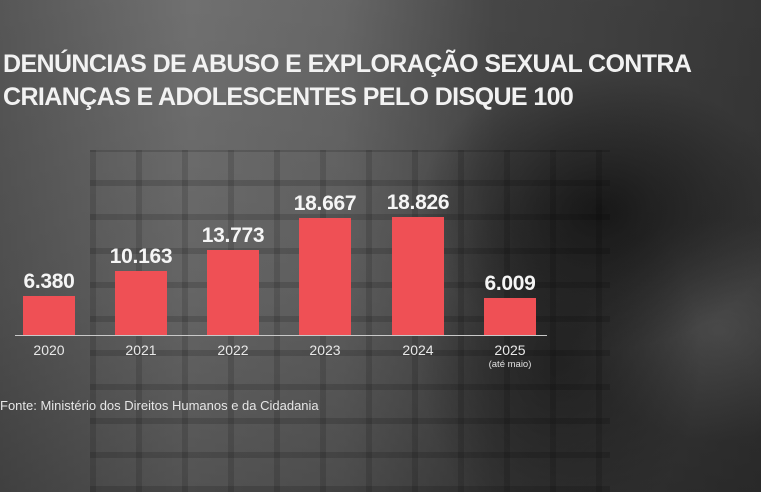 The height and width of the screenshot is (492, 761). Describe the element at coordinates (325, 203) in the screenshot. I see `bar-value-label: 18.667` at that location.